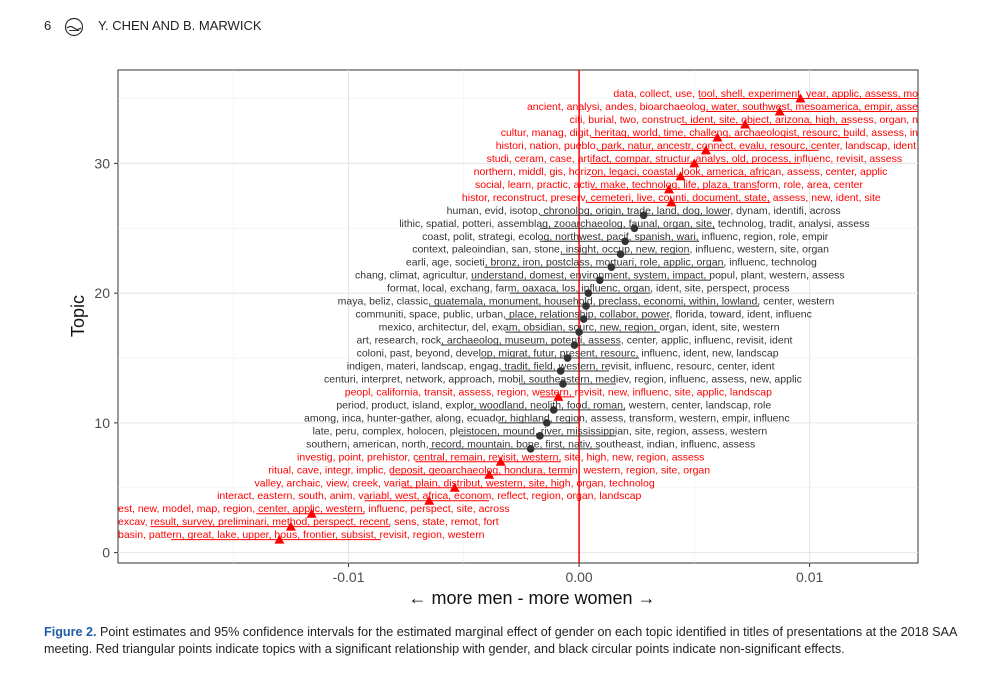 The height and width of the screenshot is (681, 1000). I want to click on x-tick-label: 0.00, so click(578, 577).